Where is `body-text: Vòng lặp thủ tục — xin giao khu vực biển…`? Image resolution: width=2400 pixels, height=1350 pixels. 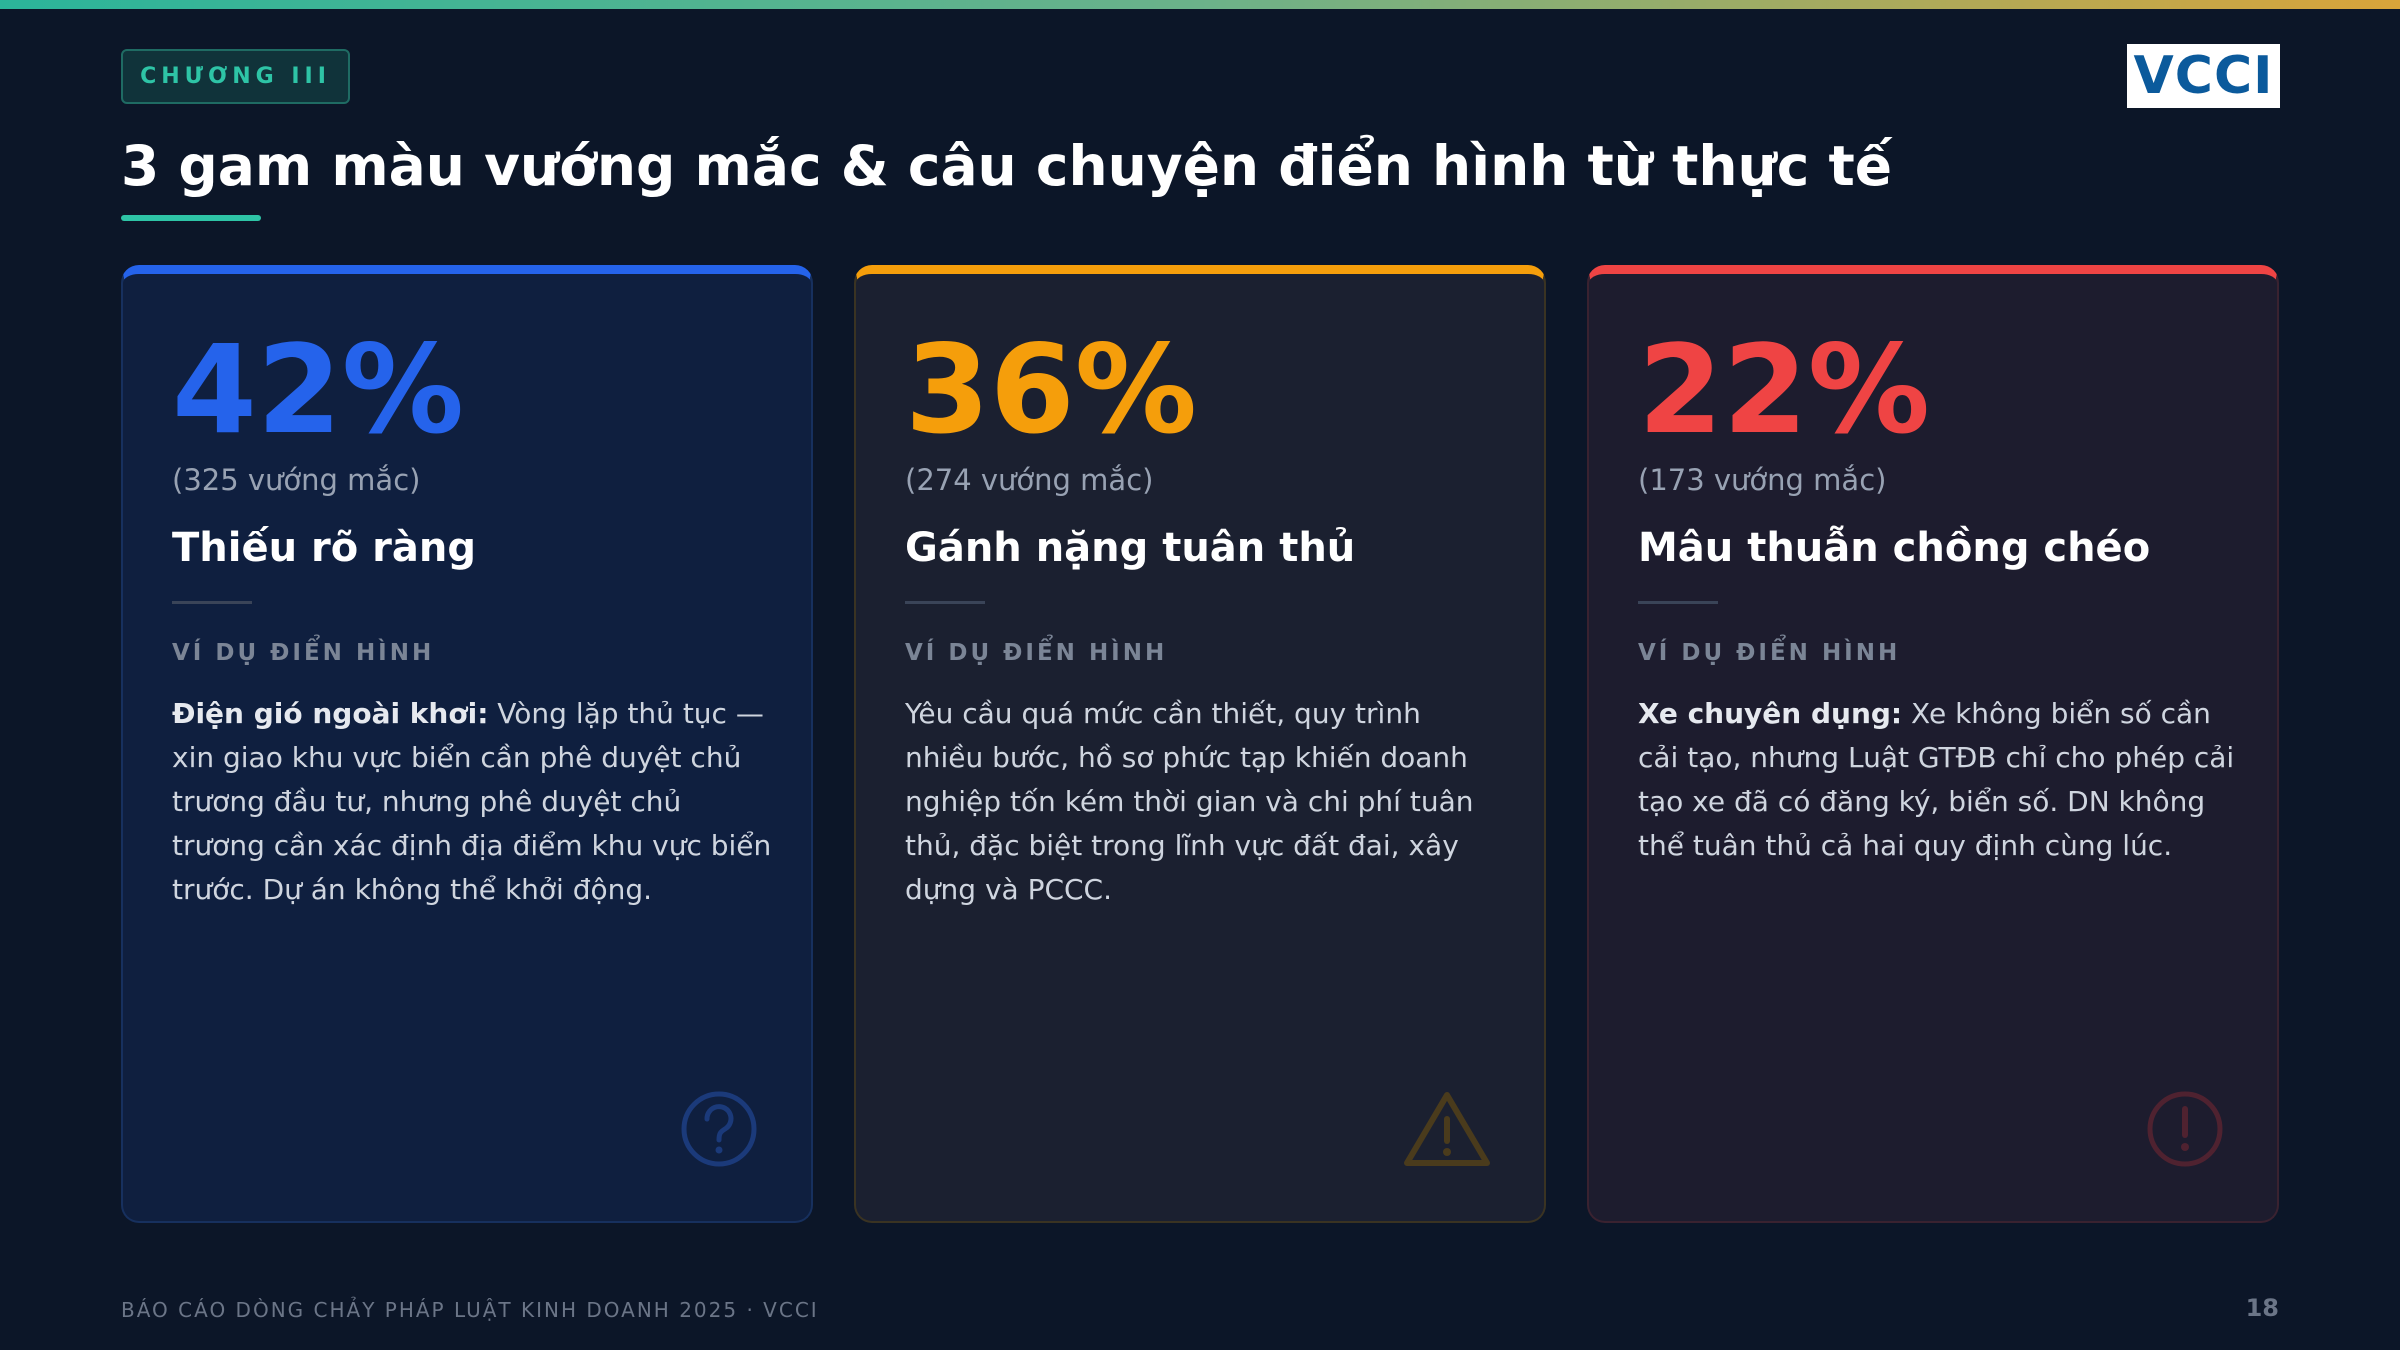
body-text: Vòng lặp thủ tục — xin giao khu vực biển… is located at coordinates (472, 801).